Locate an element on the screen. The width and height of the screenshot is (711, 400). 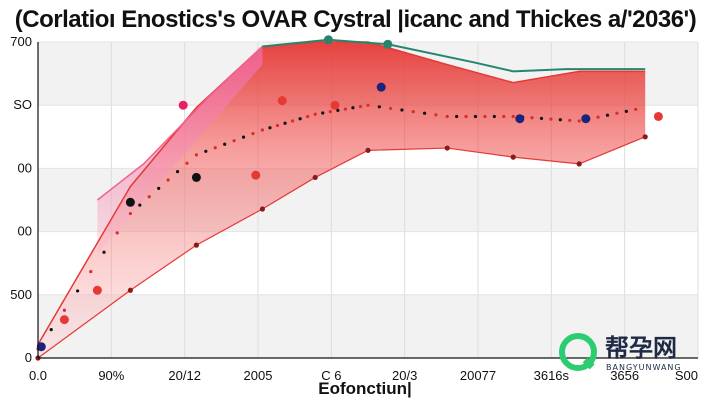
x-tick-label: 0.0 is located at coordinates (38, 375).